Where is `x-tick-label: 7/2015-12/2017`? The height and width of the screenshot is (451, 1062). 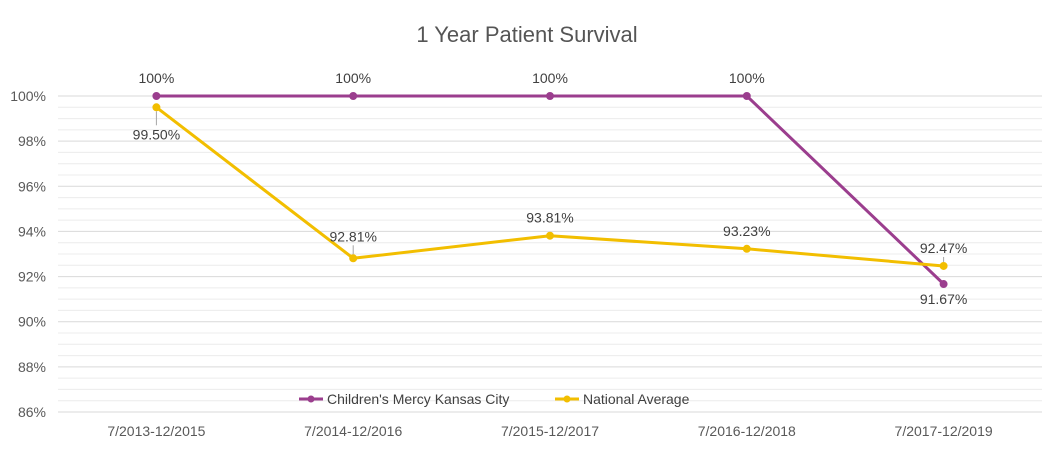
x-tick-label: 7/2015-12/2017 is located at coordinates (550, 431).